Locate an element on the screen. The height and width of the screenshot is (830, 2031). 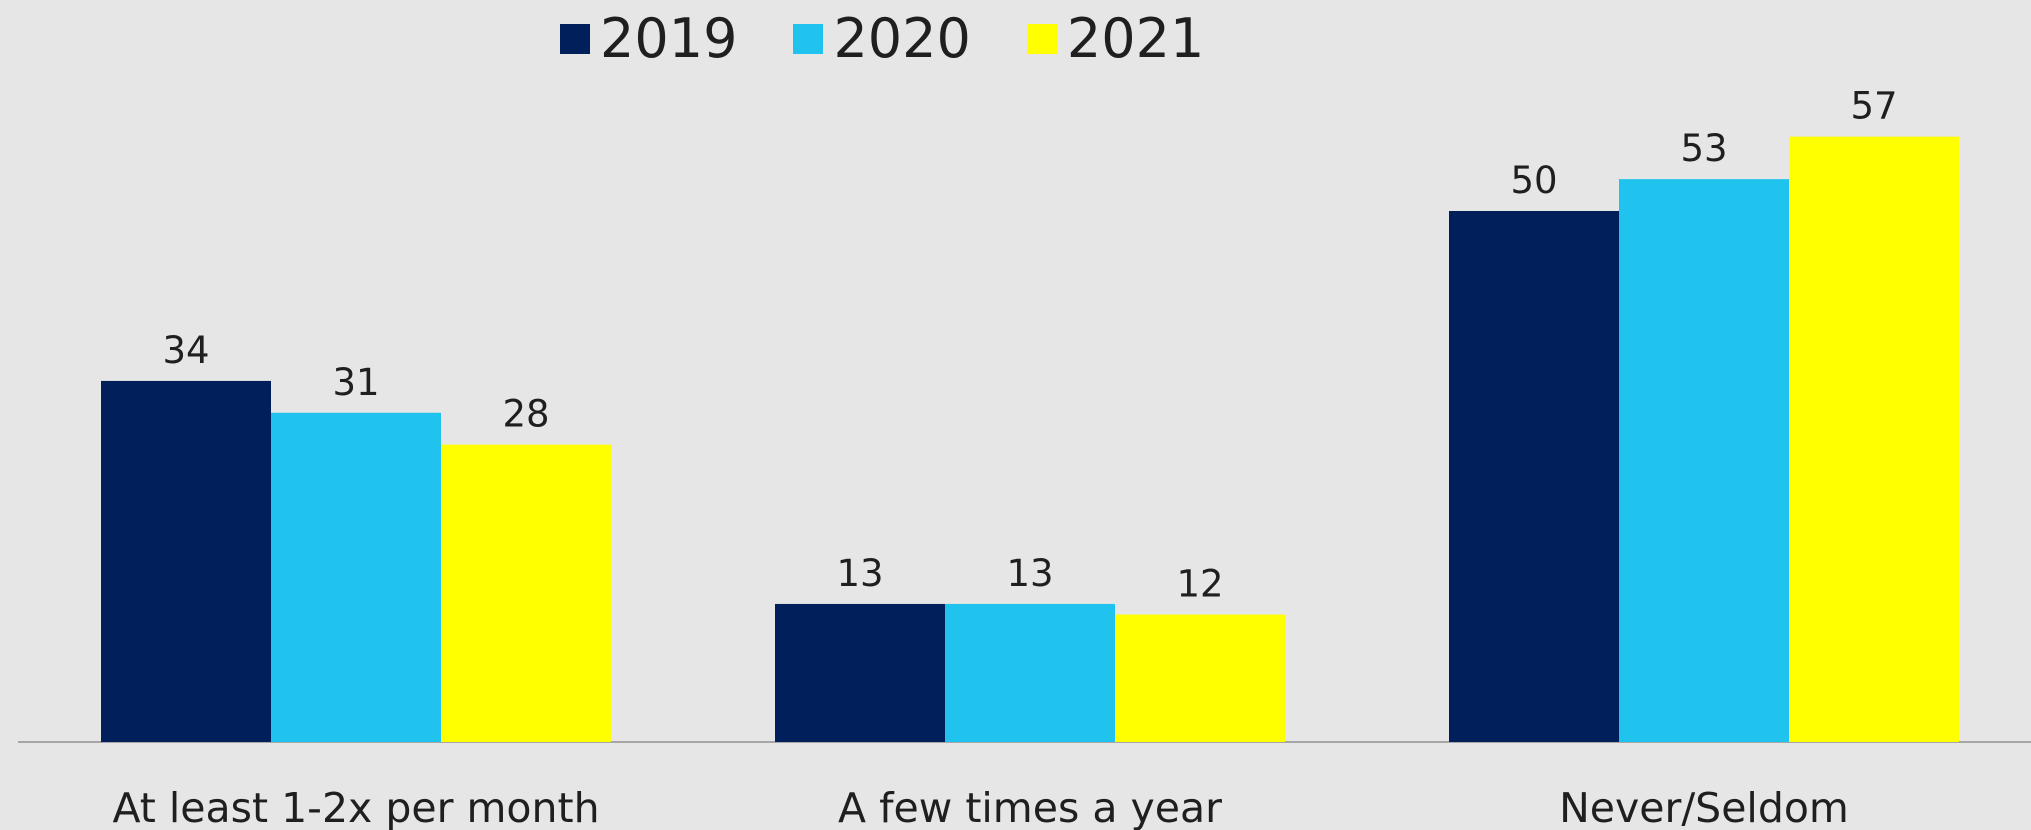
data-label-2021-1: 12 is located at coordinates (1199, 584).